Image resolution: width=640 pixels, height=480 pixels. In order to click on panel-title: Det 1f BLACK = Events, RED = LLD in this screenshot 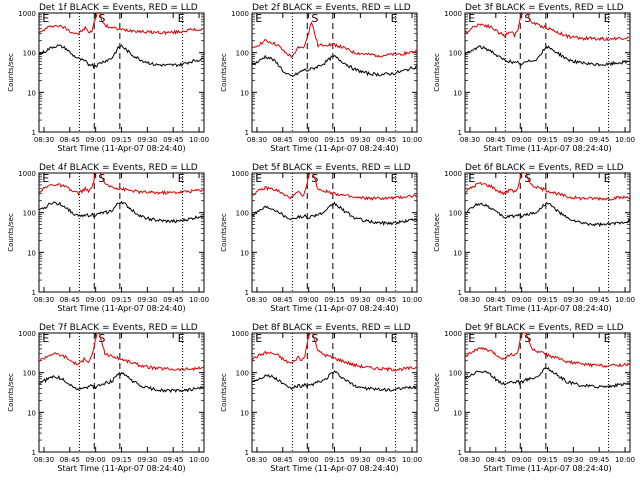, I will do `click(118, 8)`.